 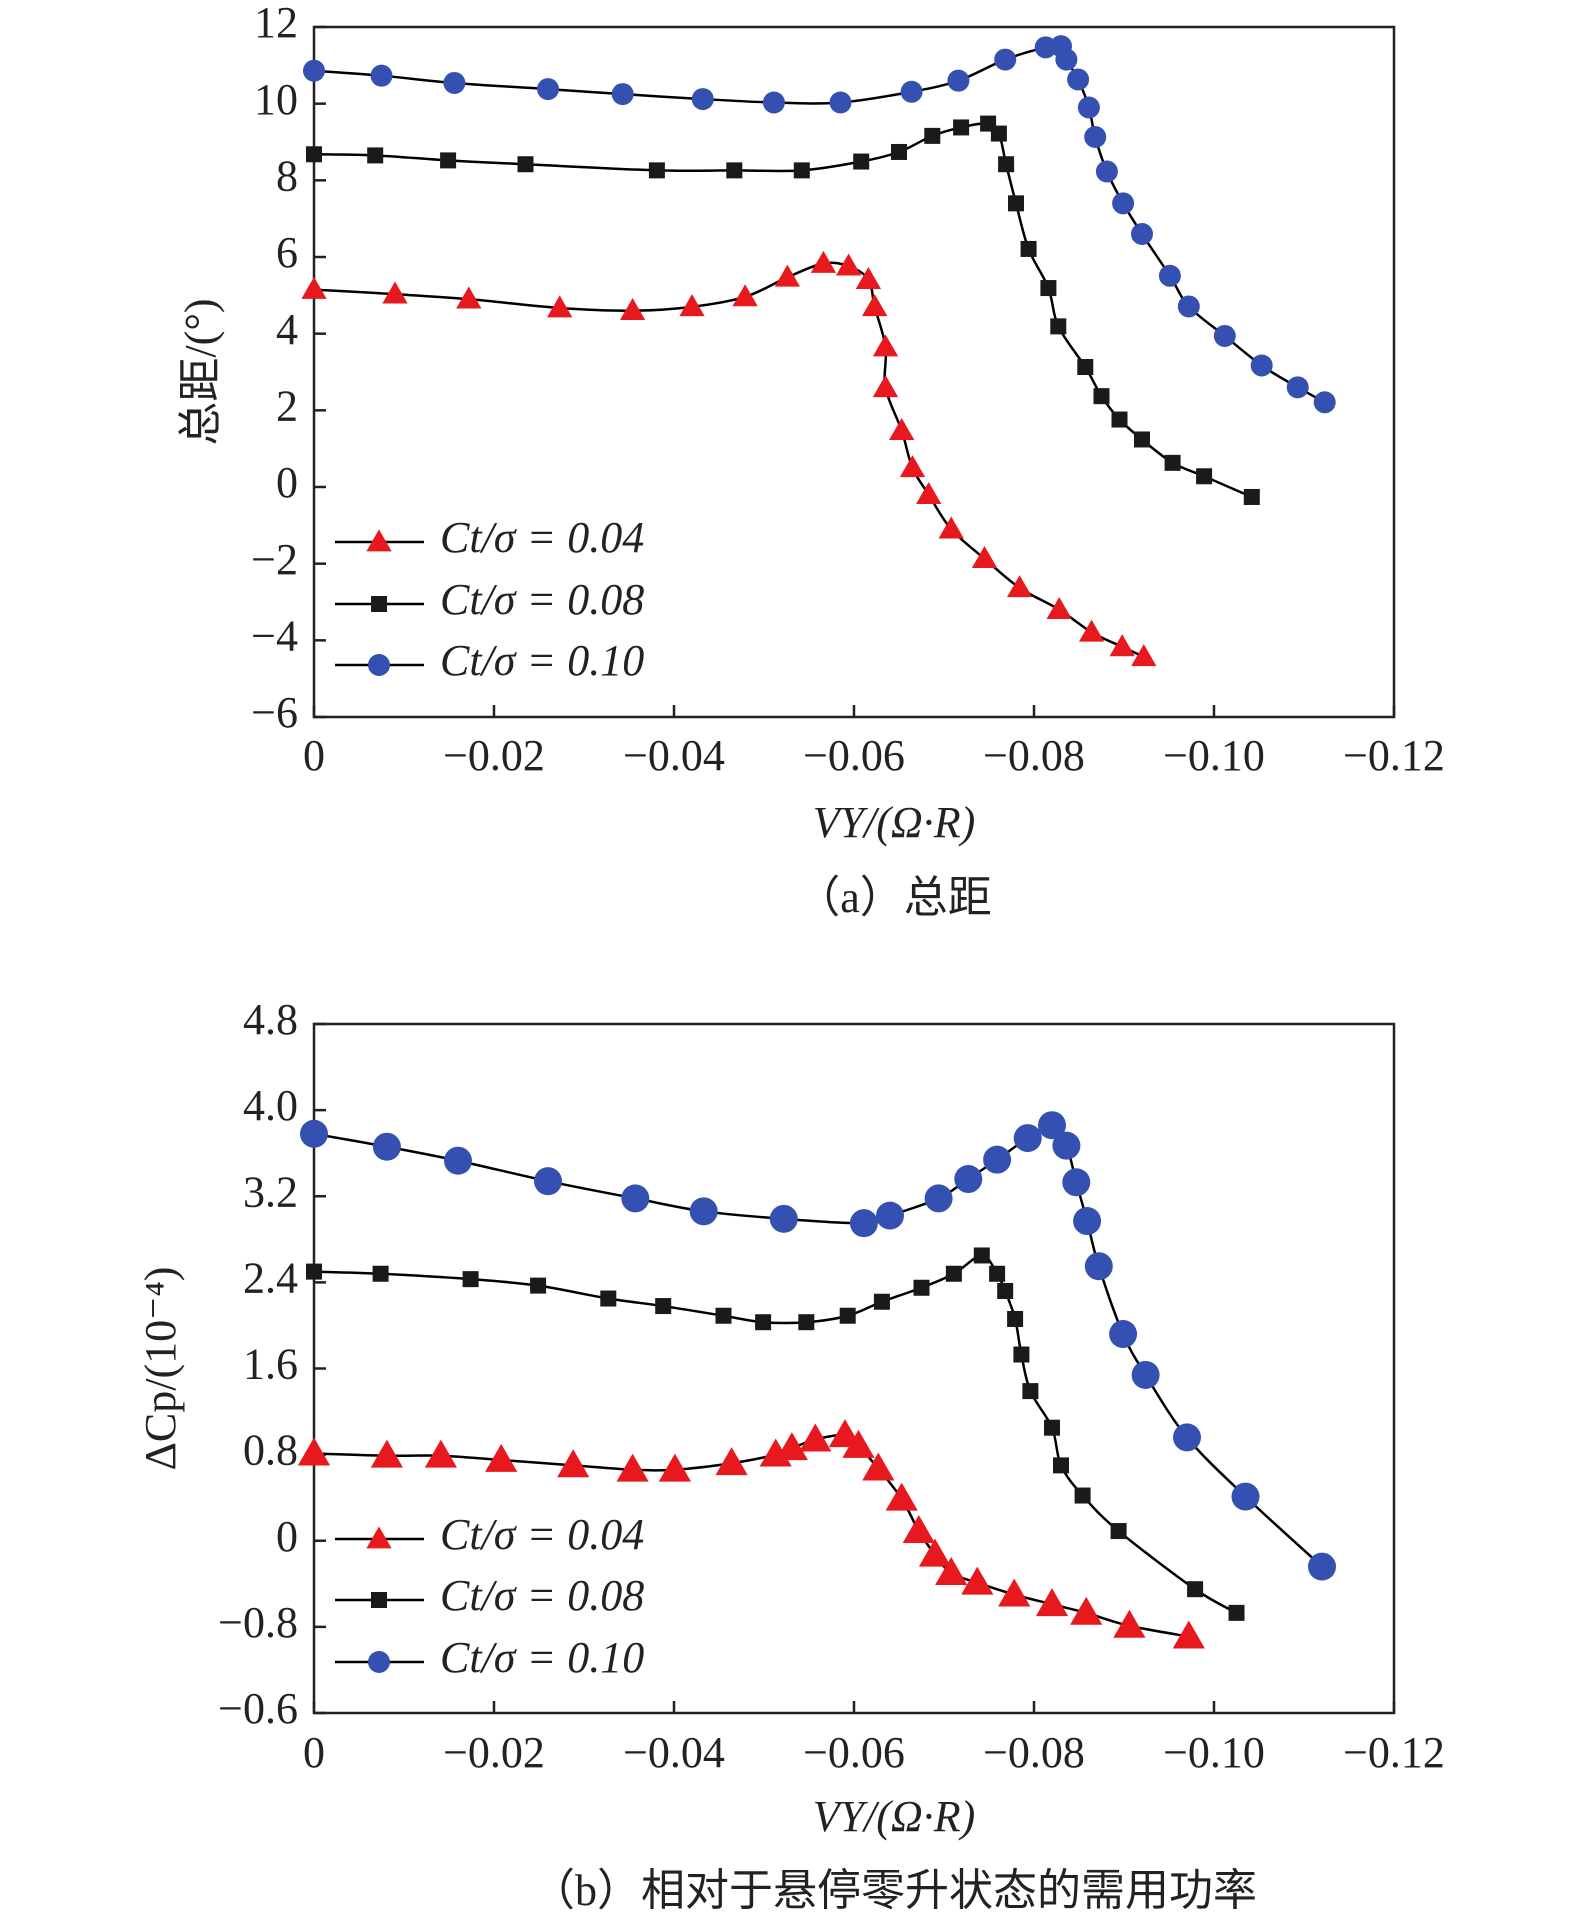 I want to click on y-axis-label: ΔCp/(10⁻⁴), so click(x=160, y=1369).